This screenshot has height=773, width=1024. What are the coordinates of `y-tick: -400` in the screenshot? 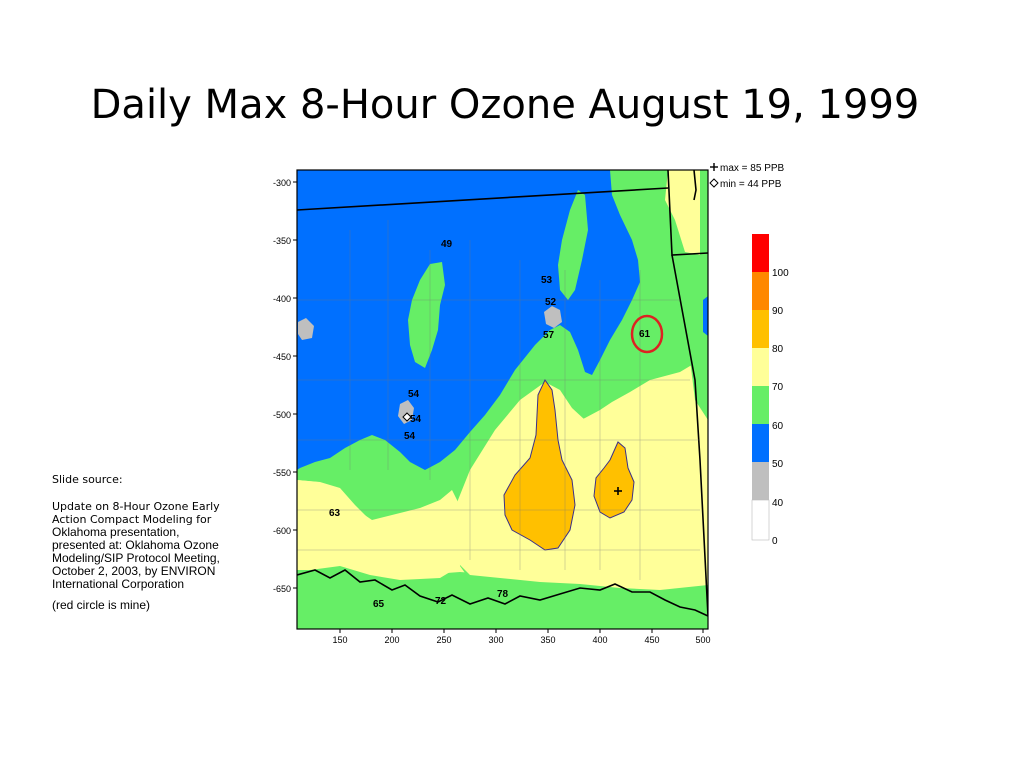 It's located at (282, 299).